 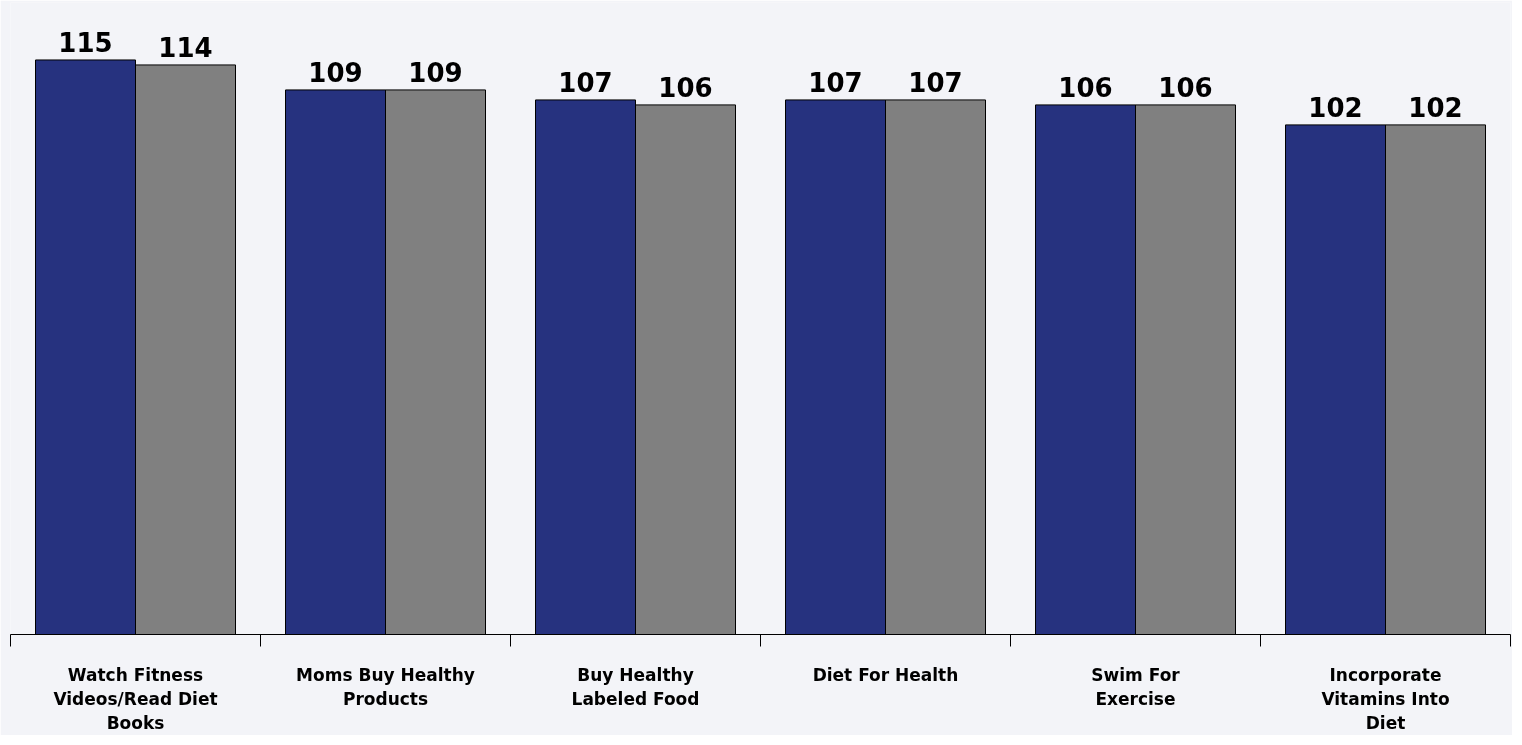 I want to click on x-tick-label: Swim For Exercise, so click(x=1136, y=686).